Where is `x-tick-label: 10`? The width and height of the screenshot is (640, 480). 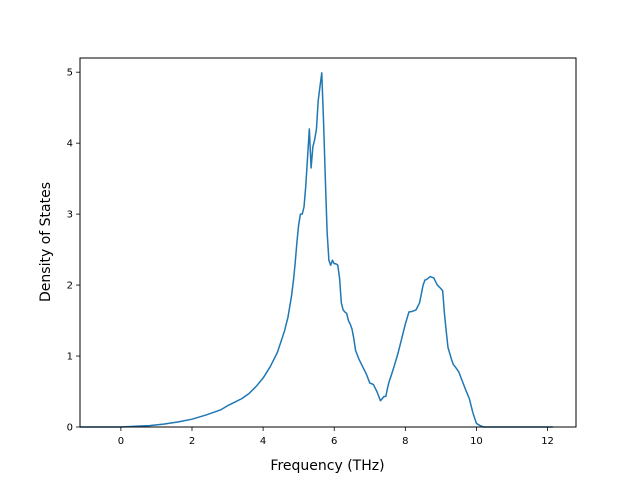
x-tick-label: 10 is located at coordinates (476, 441).